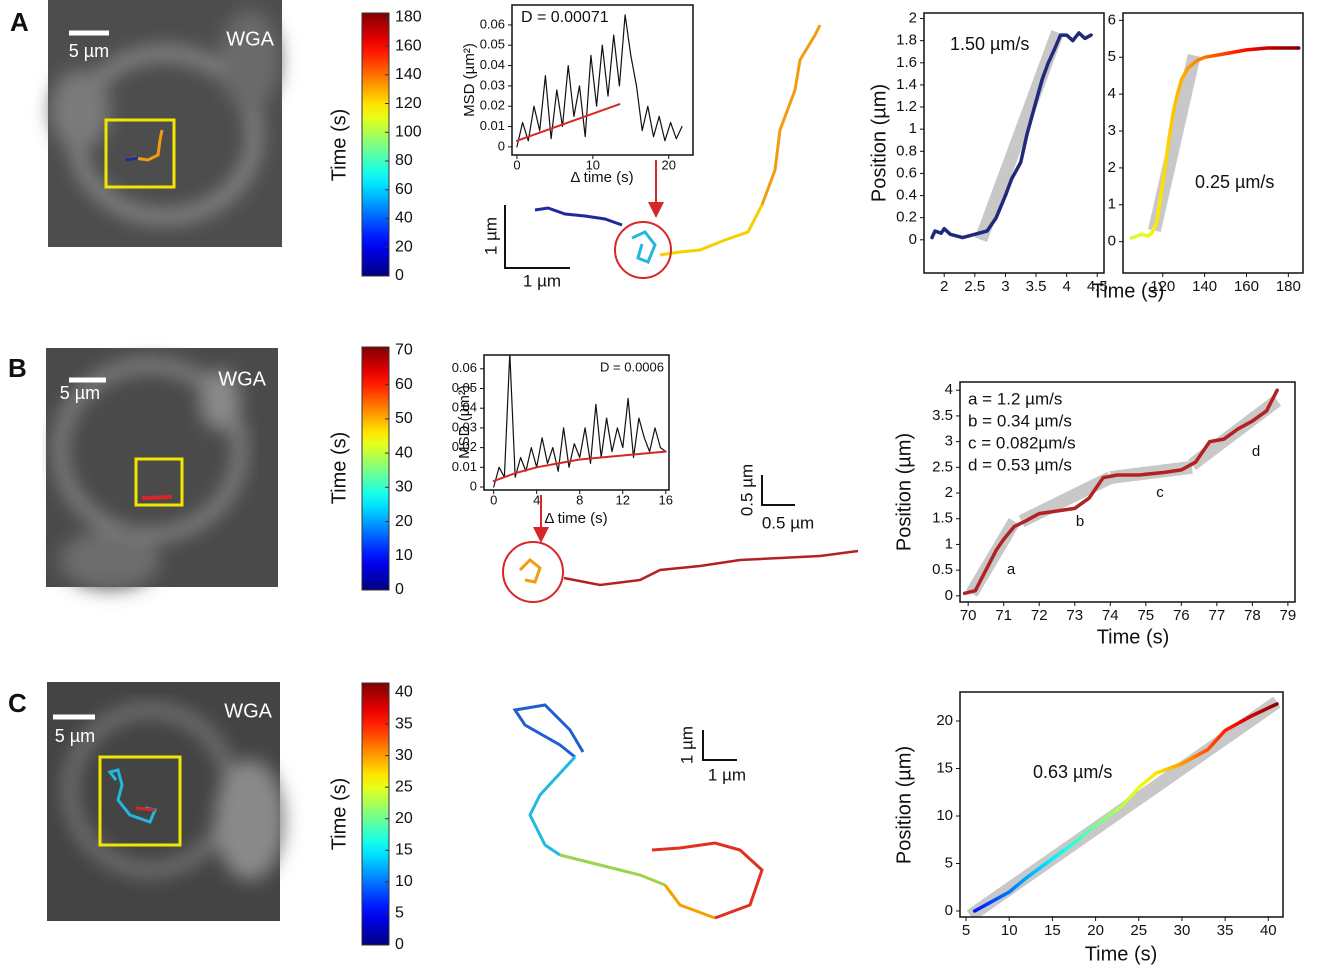  I want to click on y-tick-label: 120, so click(408, 103).